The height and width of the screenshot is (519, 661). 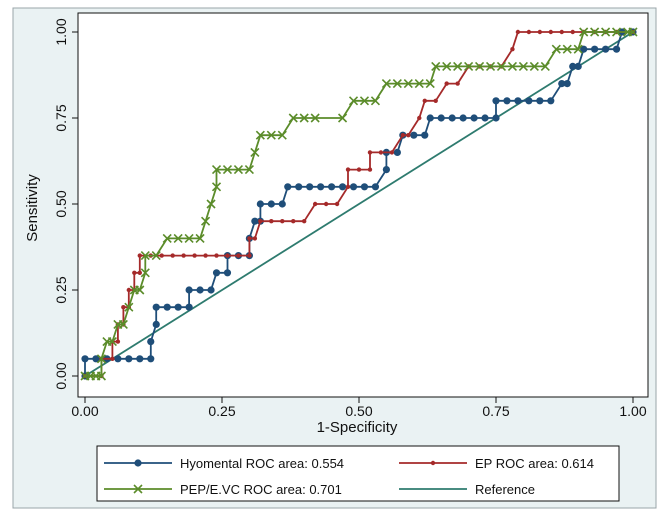 I want to click on x-axis-label: 1-Specificity, so click(x=357, y=427).